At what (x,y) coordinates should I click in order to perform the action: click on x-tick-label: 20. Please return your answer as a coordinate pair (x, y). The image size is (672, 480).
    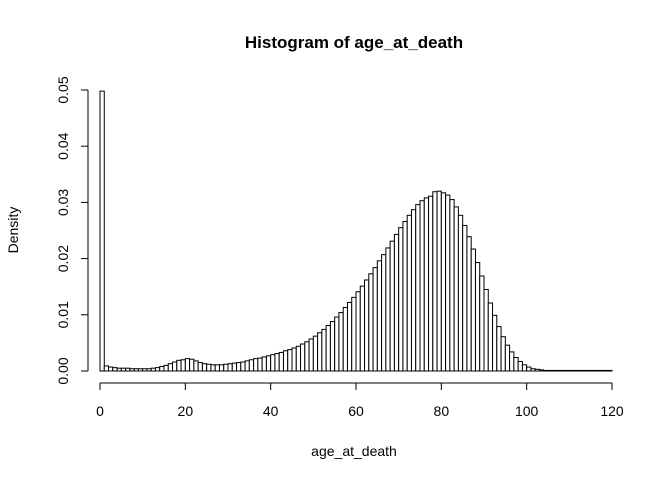
    Looking at the image, I should click on (186, 411).